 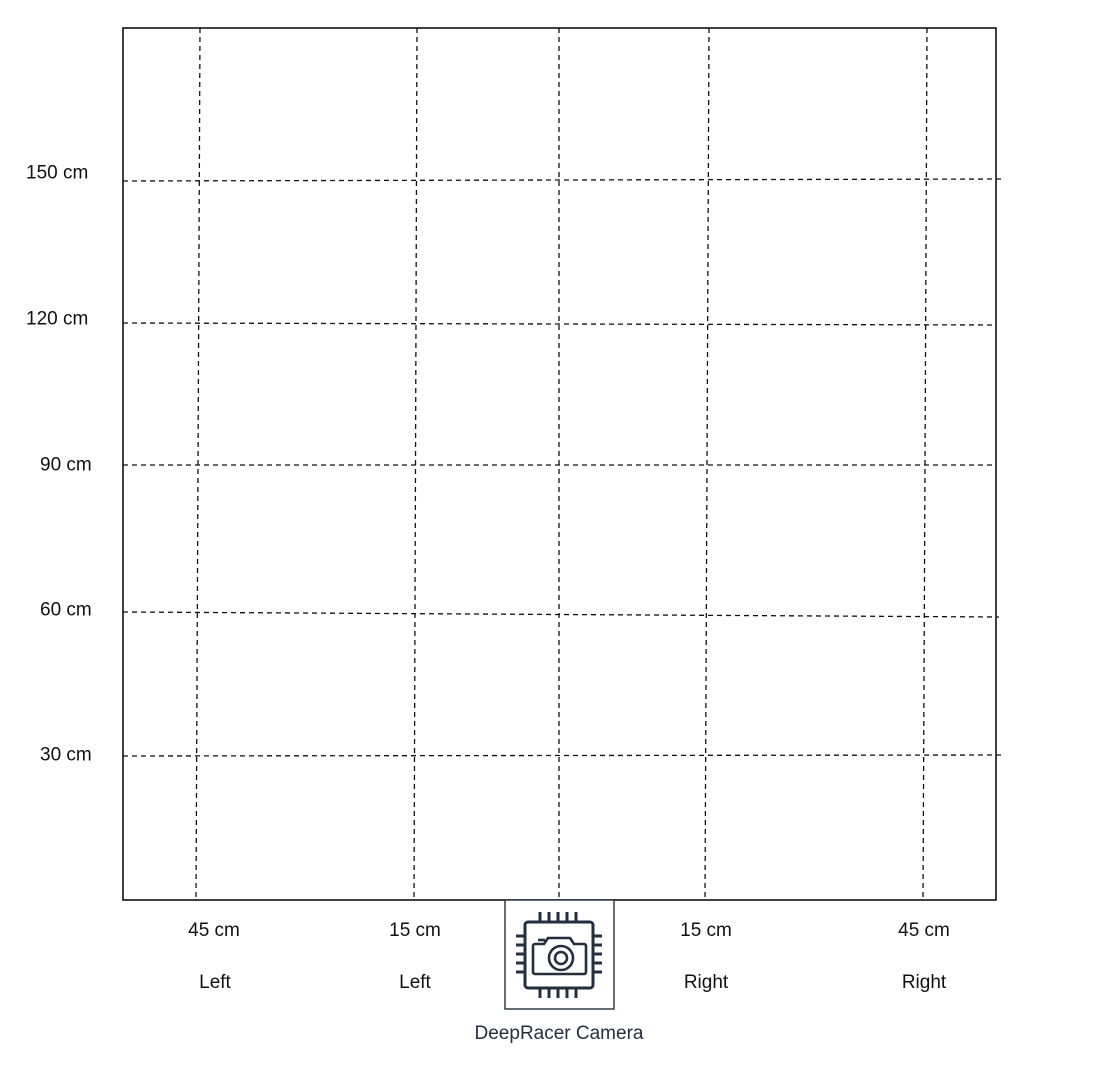 I want to click on col-distance-45cm-left: 45 cm, so click(x=214, y=930).